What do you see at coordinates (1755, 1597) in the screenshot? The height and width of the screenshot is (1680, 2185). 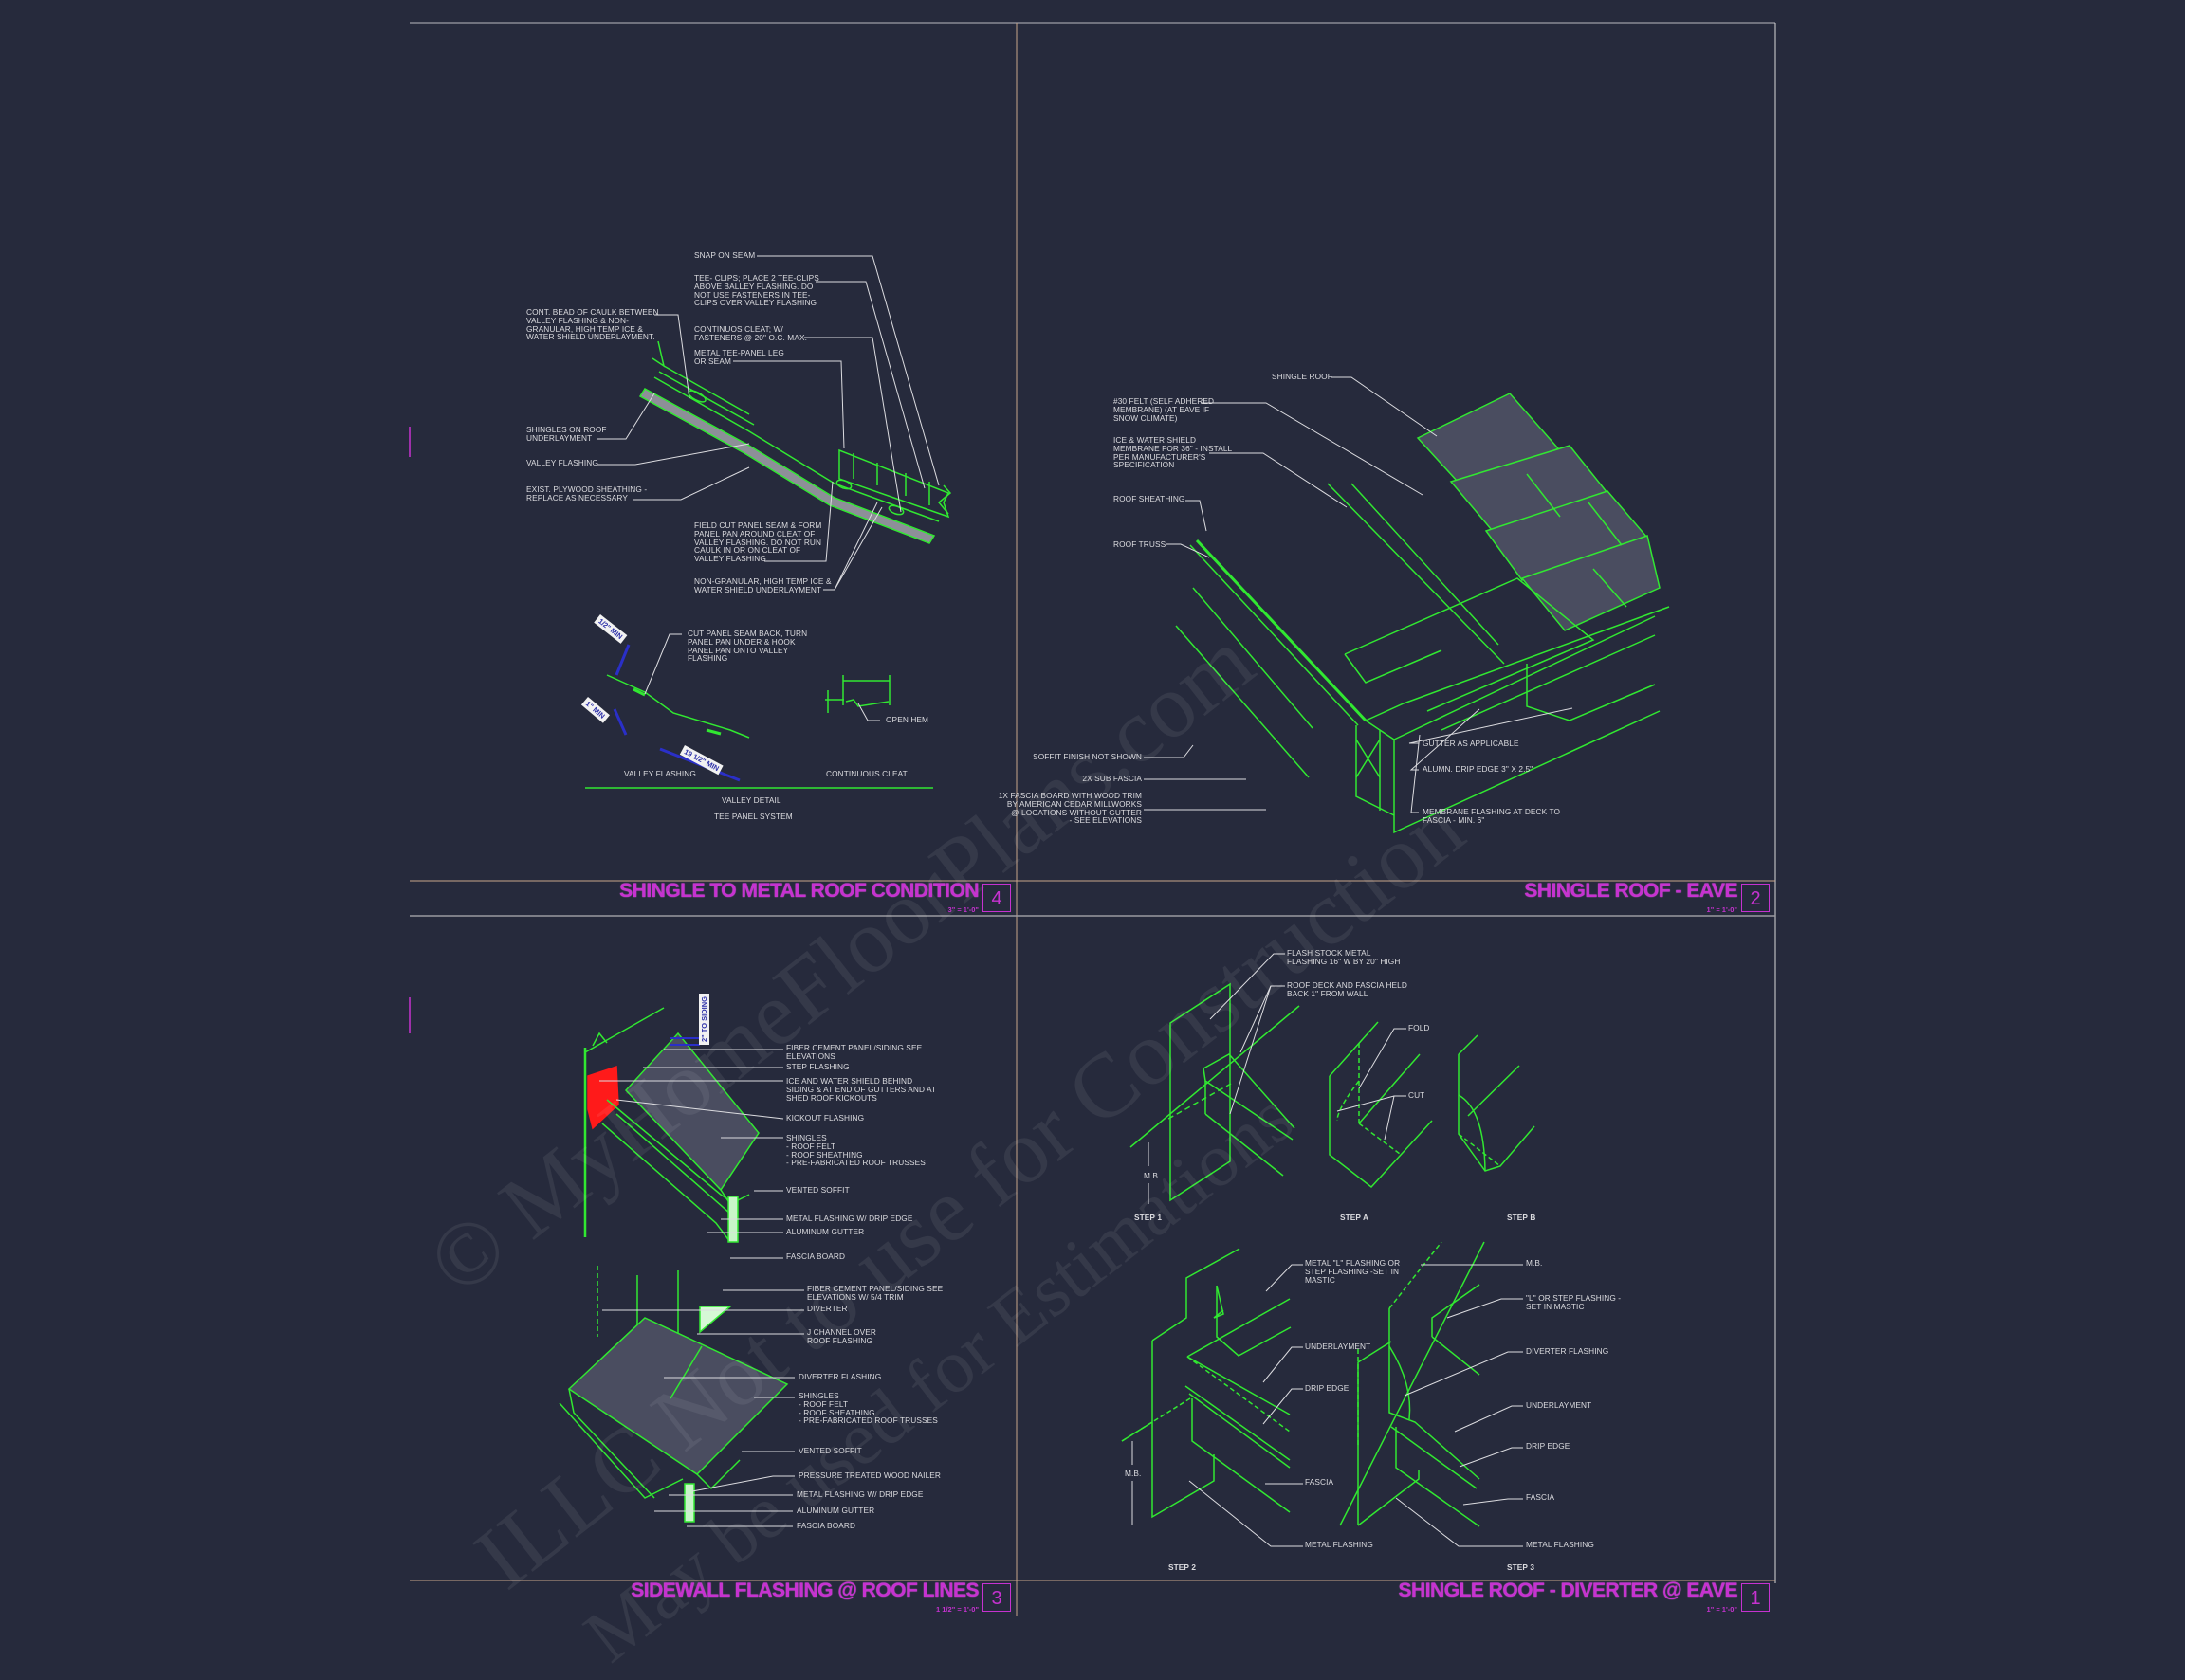 I see `detail-1-number: 1` at bounding box center [1755, 1597].